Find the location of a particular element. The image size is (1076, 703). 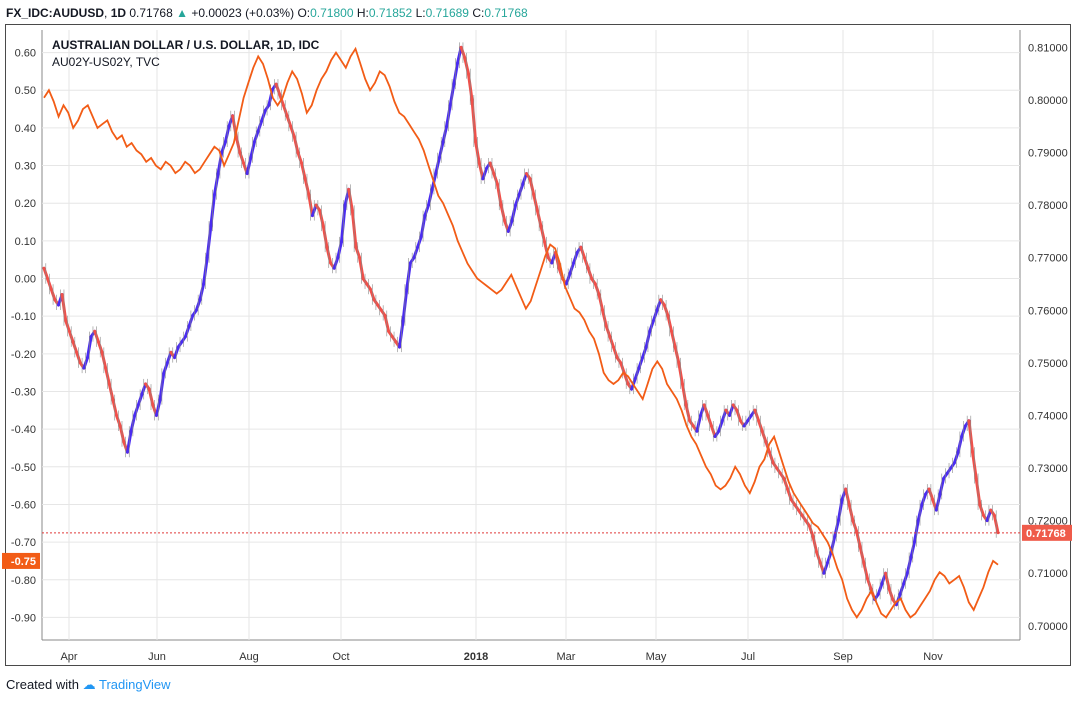

interval: 1D is located at coordinates (118, 13).